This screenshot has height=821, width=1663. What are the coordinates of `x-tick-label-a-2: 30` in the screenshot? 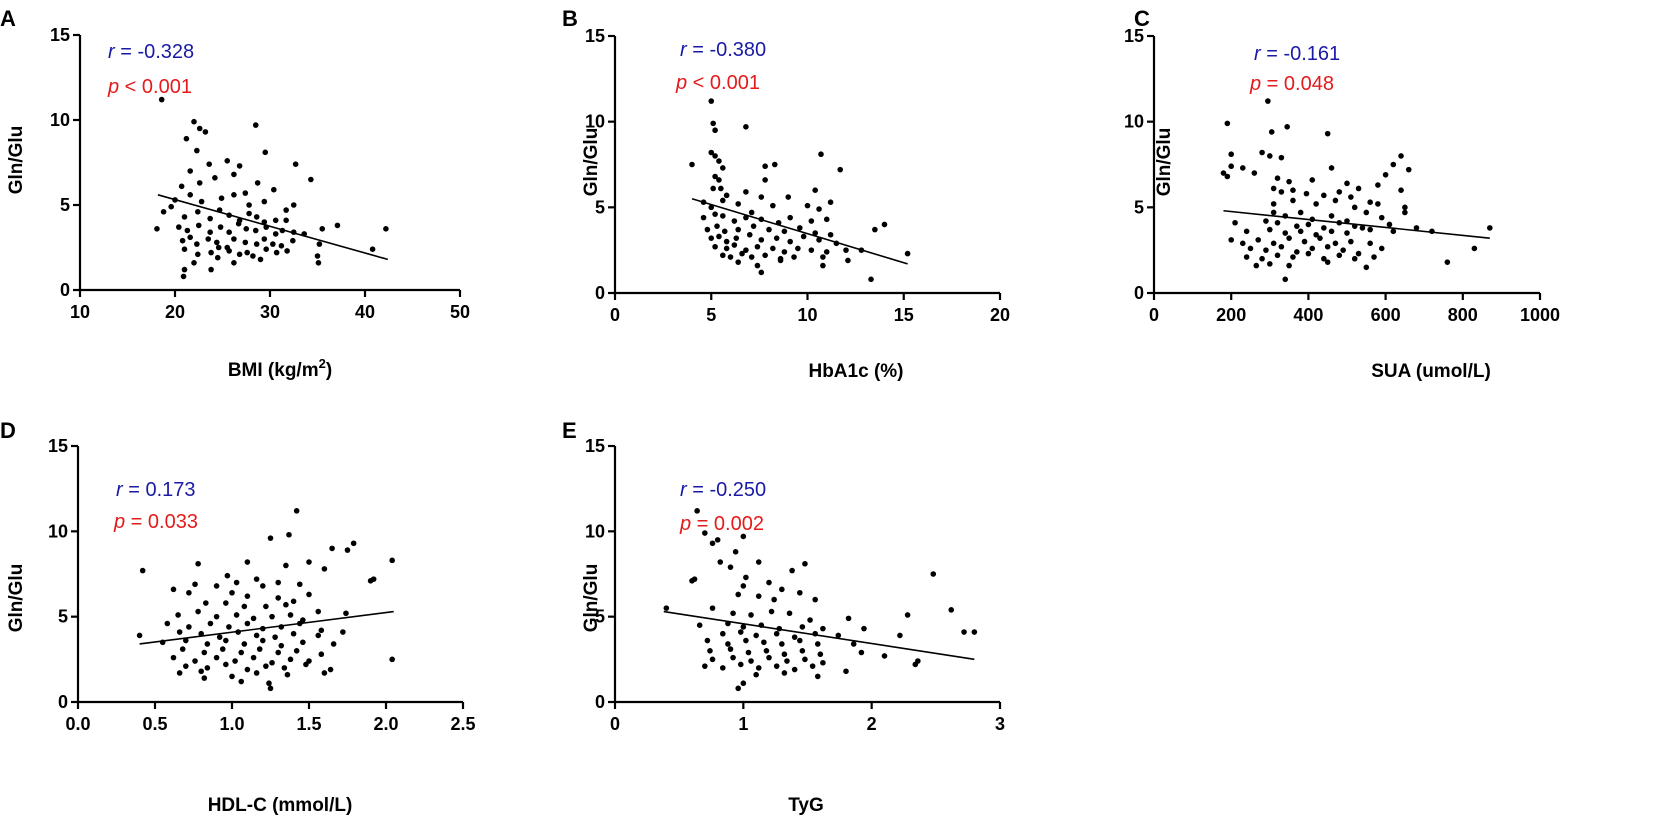 It's located at (270, 312).